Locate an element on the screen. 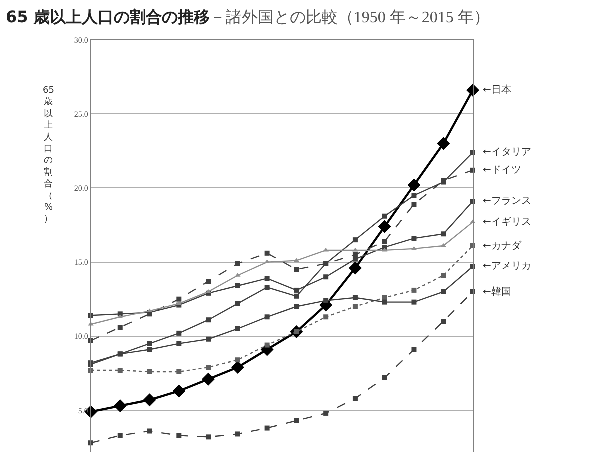 The image size is (600, 452). chart-subtitle: －諸外国との比較（1950 年～2015 年） is located at coordinates (350, 17).